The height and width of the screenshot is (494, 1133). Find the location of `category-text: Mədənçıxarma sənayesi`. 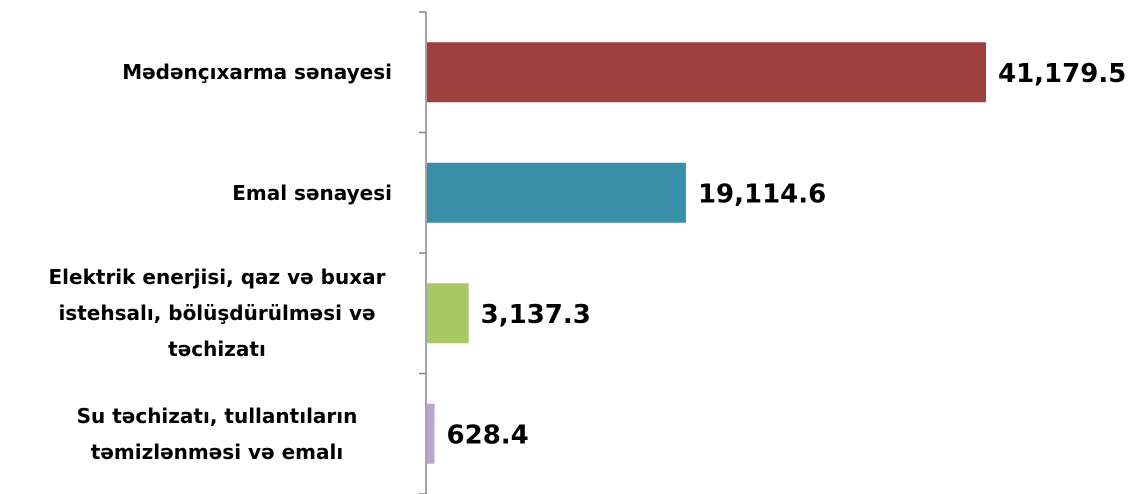

category-text: Mədənçıxarma sənayesi is located at coordinates (257, 72).